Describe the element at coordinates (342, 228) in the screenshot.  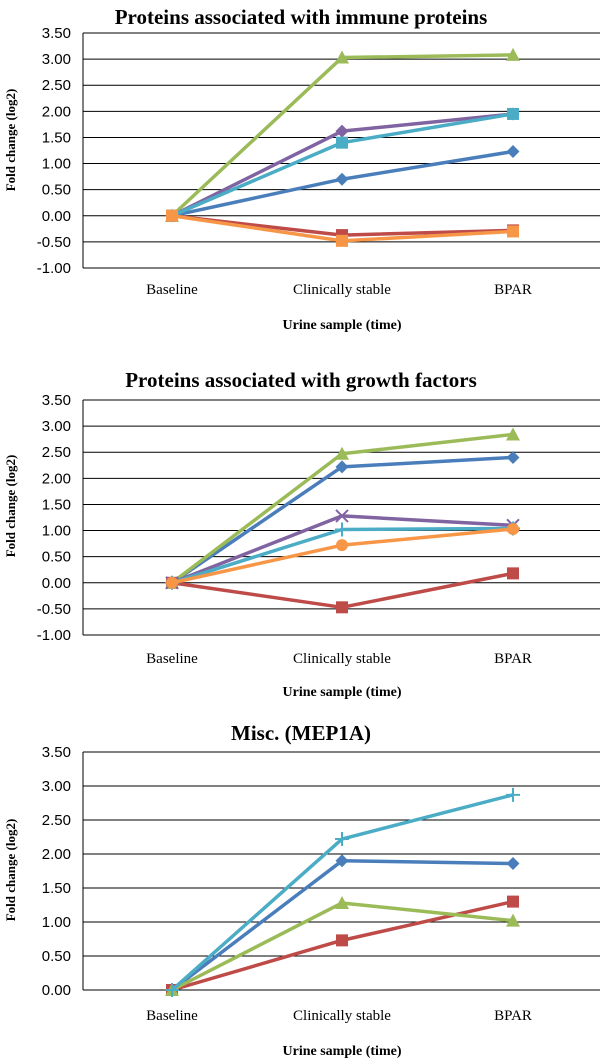
I see `series-orange-square` at that location.